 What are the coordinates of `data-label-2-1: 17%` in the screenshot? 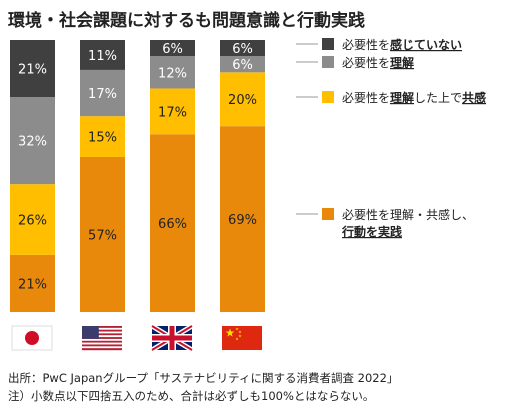 It's located at (172, 112).